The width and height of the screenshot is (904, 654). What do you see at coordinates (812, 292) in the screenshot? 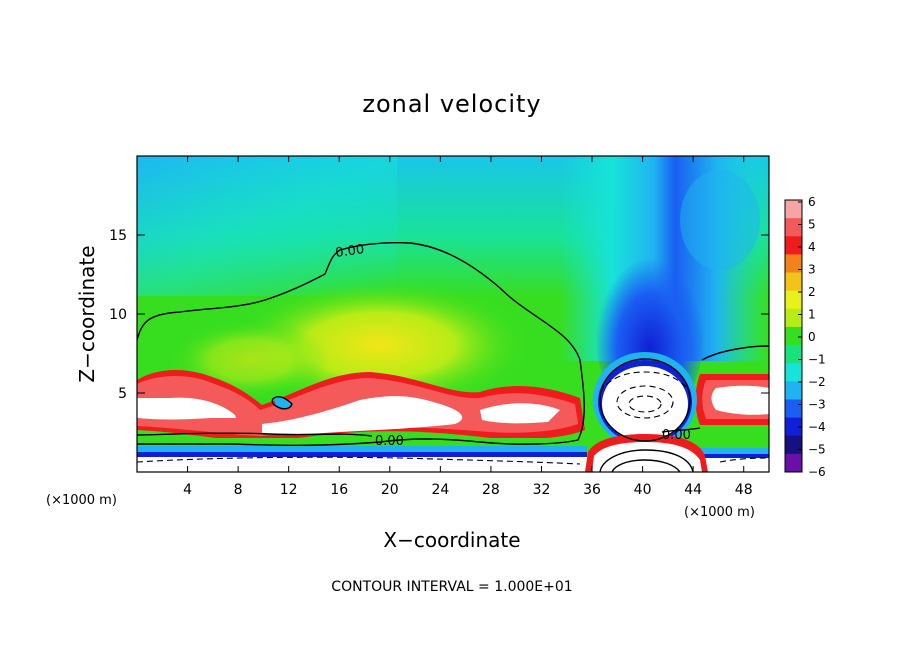
I see `colorbar-tick-label: 2` at bounding box center [812, 292].